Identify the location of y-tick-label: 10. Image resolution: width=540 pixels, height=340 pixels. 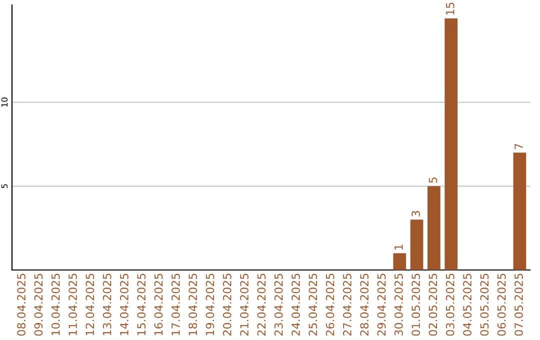
(4, 102).